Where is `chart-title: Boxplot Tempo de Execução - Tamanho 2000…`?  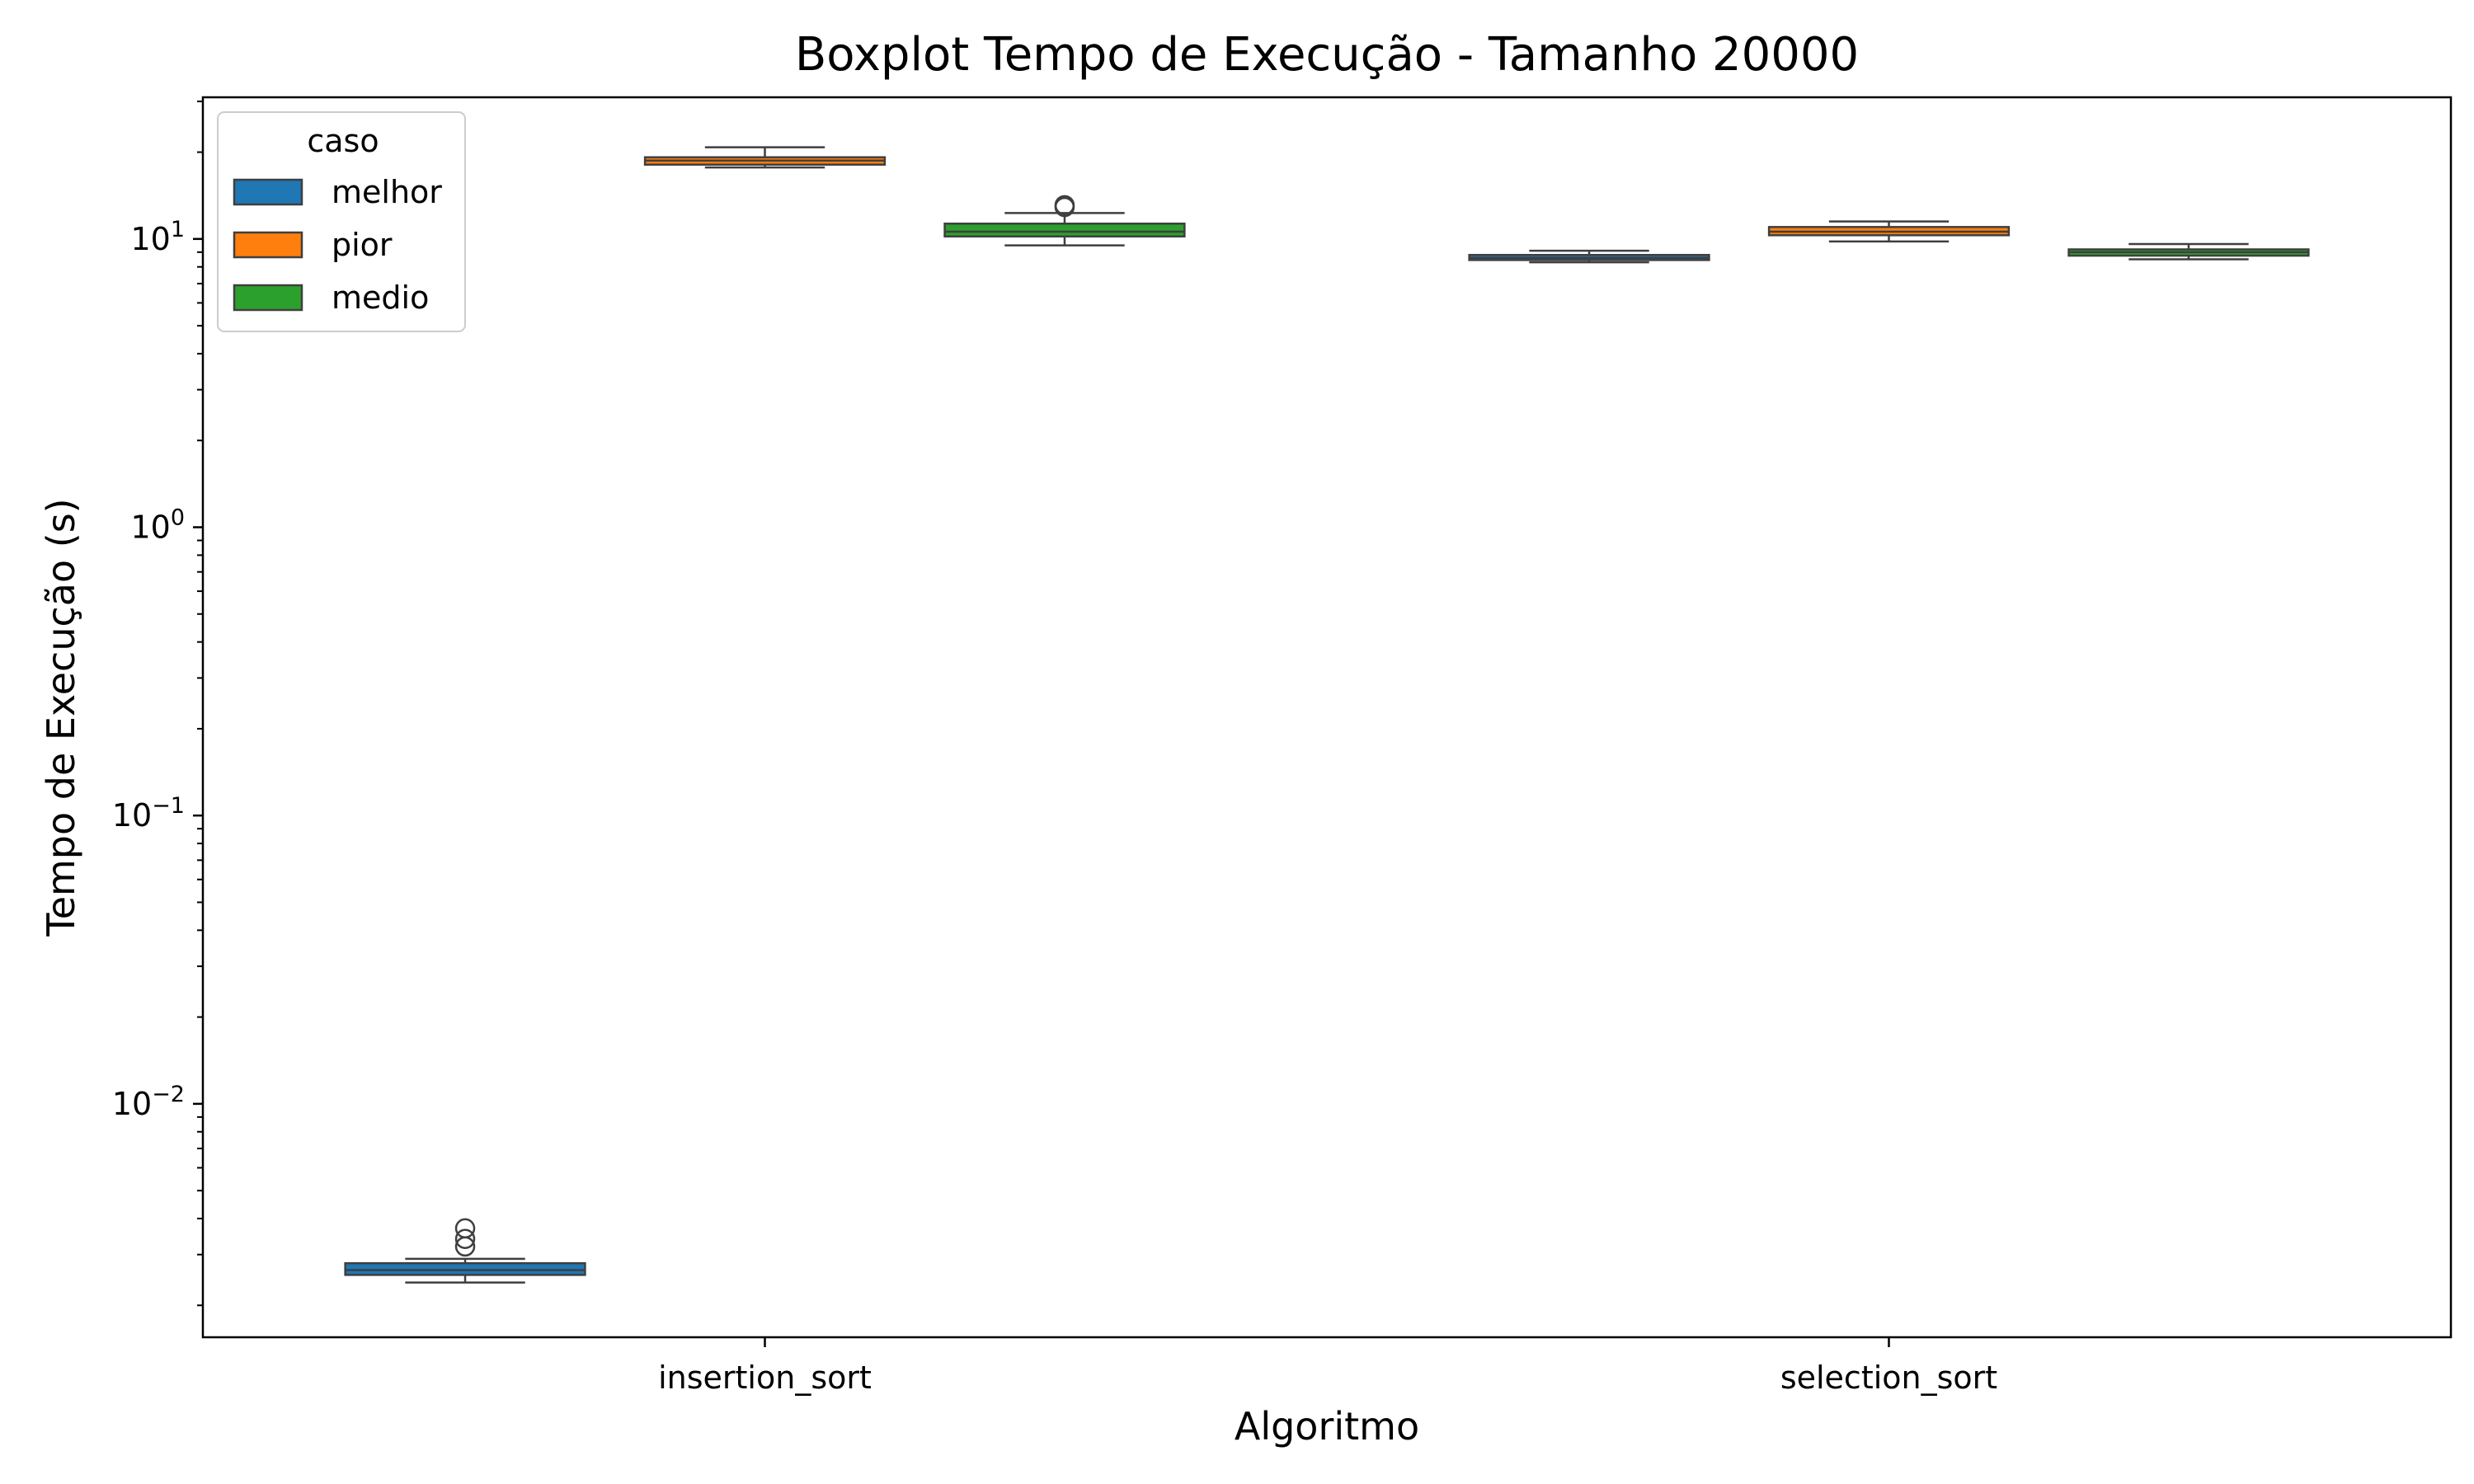 chart-title: Boxplot Tempo de Execução - Tamanho 2000… is located at coordinates (1327, 55).